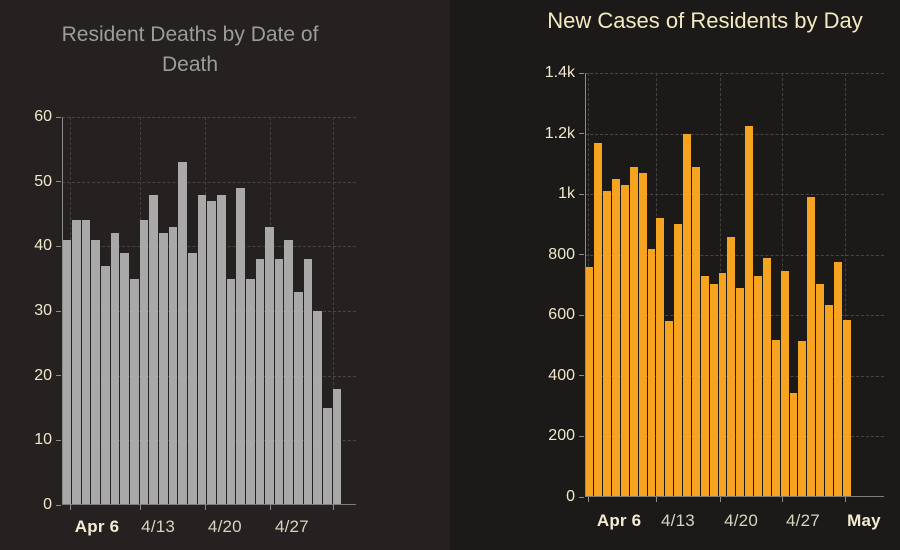  Describe the element at coordinates (190, 50) in the screenshot. I see `deaths-chart-title: Resident Deaths by Date of Death` at that location.